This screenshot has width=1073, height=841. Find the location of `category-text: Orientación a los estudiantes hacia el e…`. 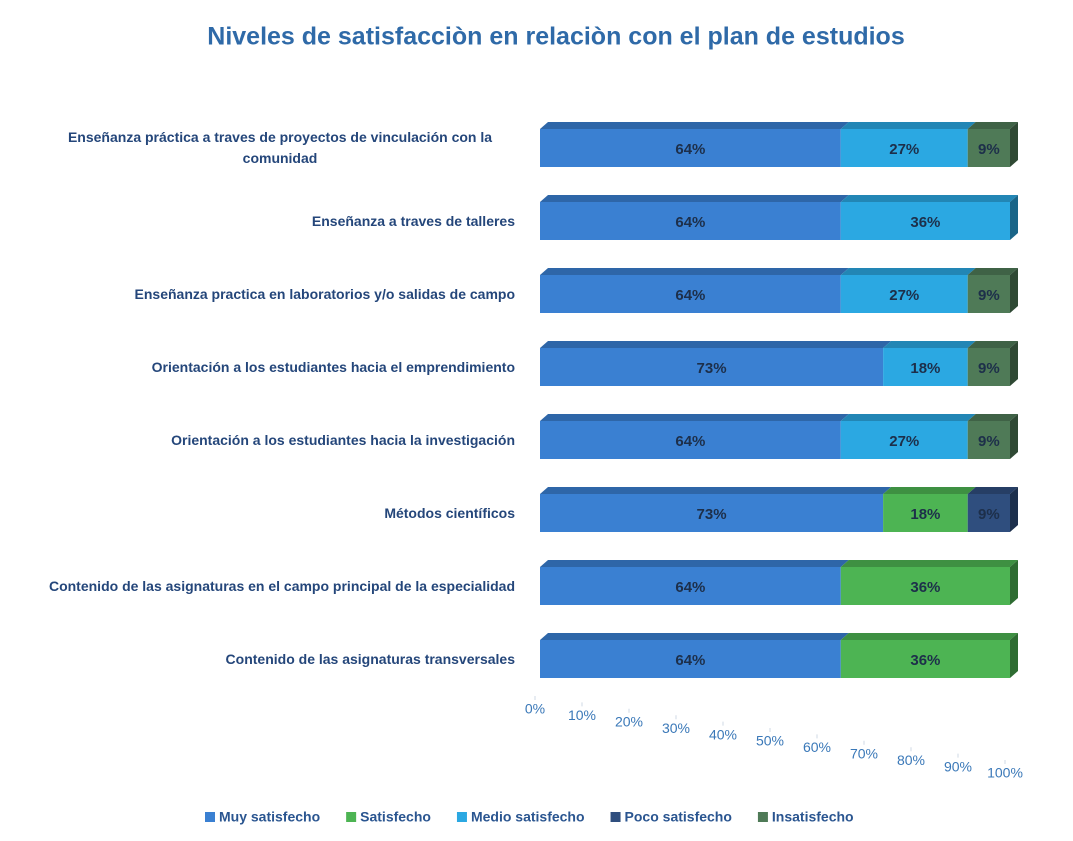

category-text: Orientación a los estudiantes hacia el e… is located at coordinates (333, 366).